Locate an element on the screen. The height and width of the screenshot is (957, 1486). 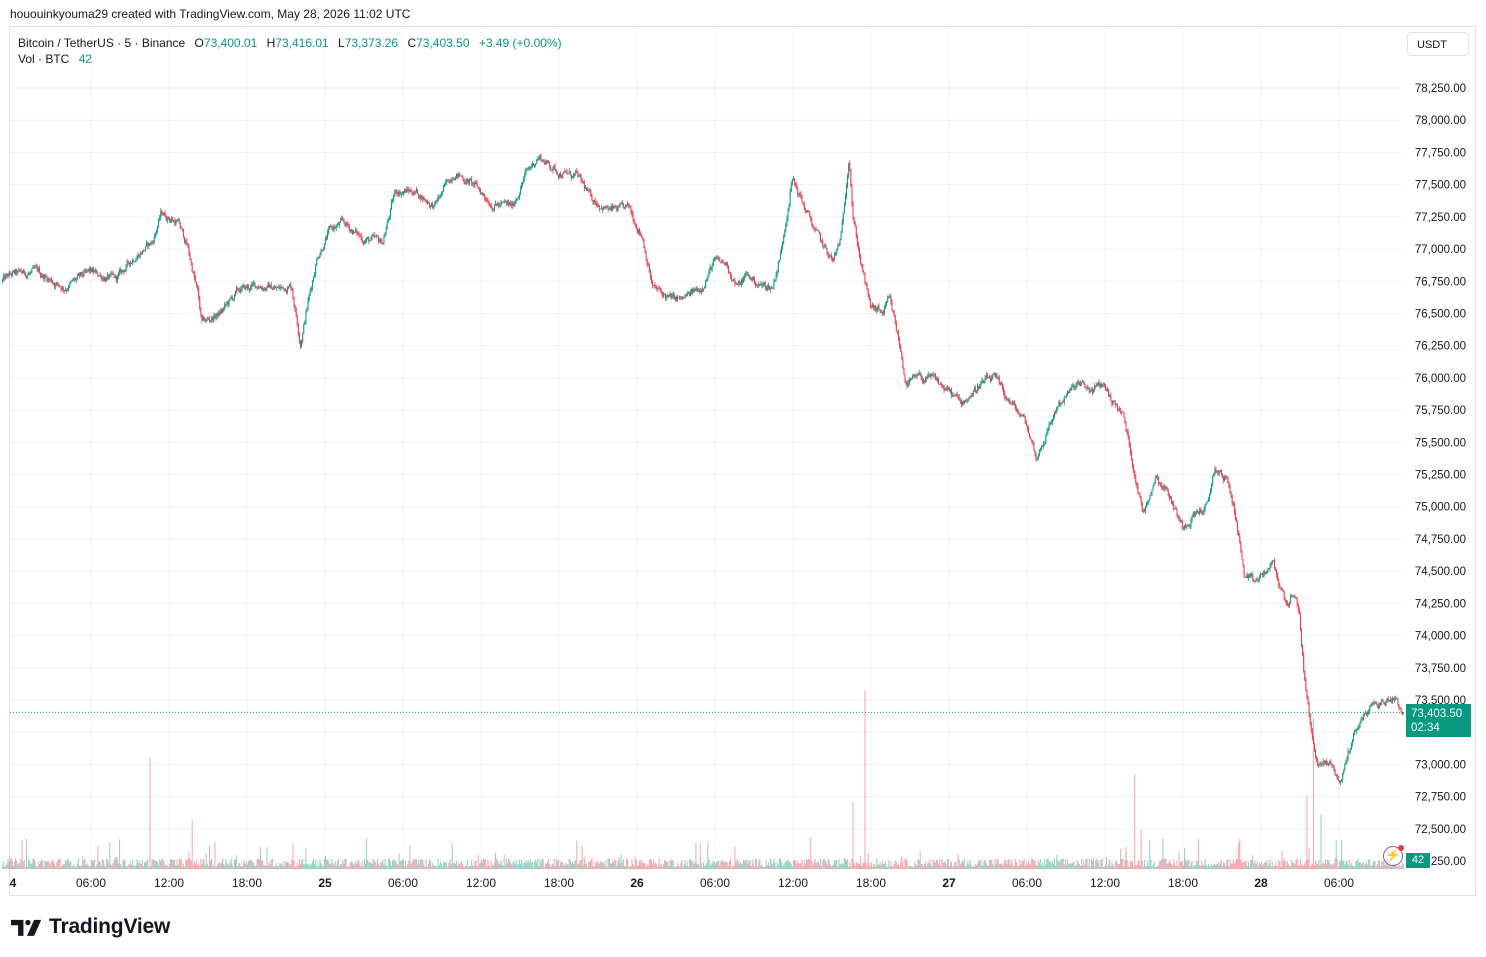
volume-label: Vol · BTC is located at coordinates (44, 59).